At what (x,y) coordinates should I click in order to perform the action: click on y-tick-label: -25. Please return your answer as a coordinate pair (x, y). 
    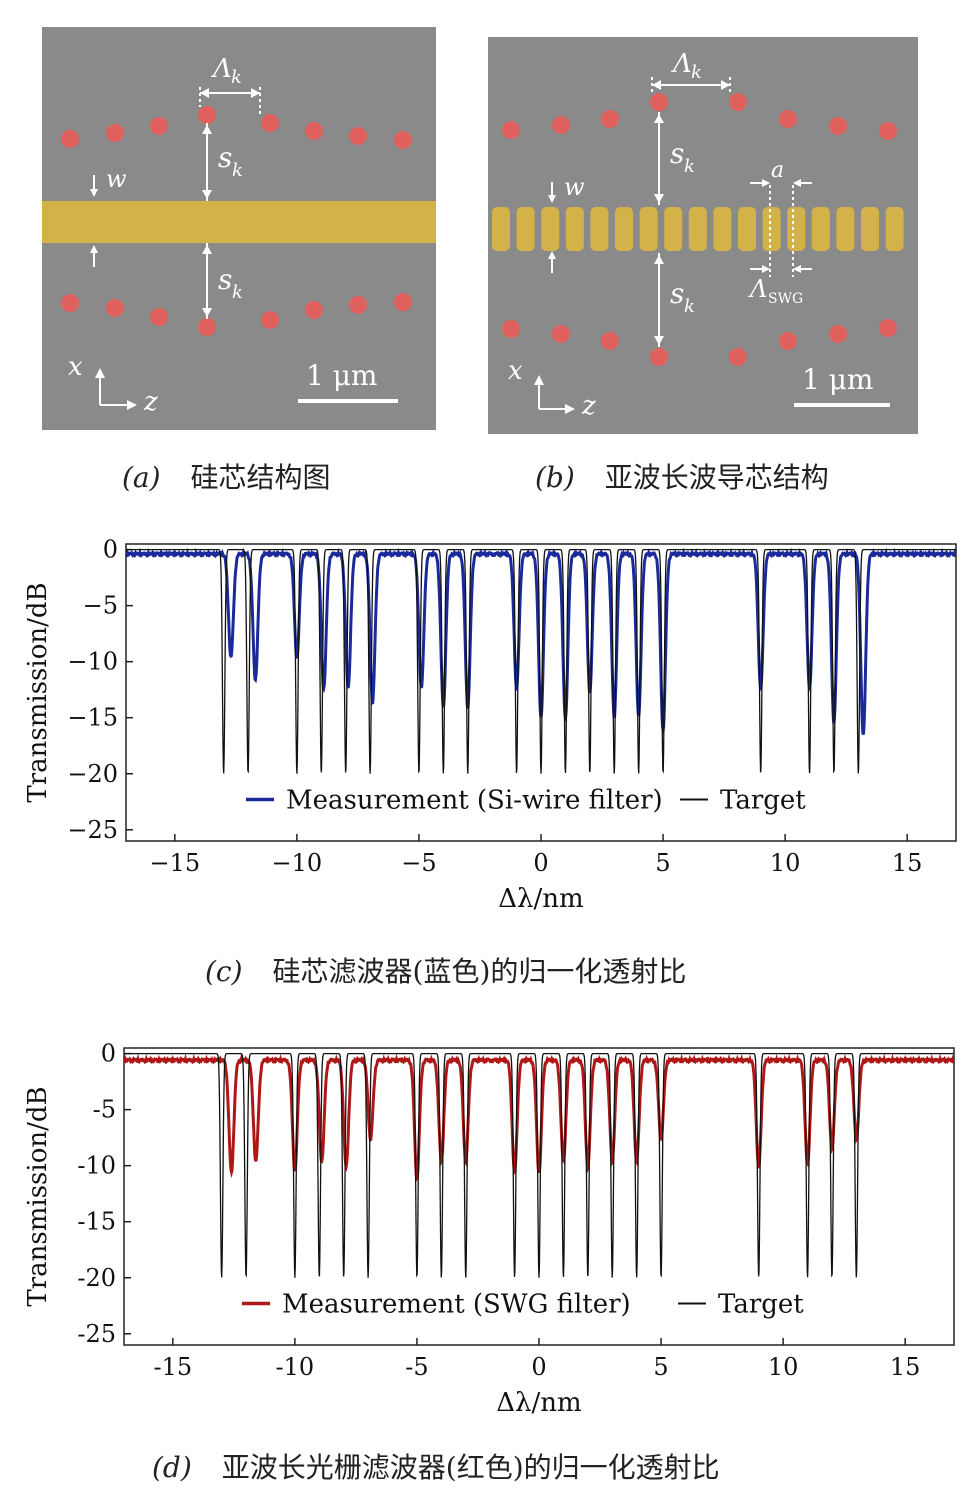
    Looking at the image, I should click on (96, 1334).